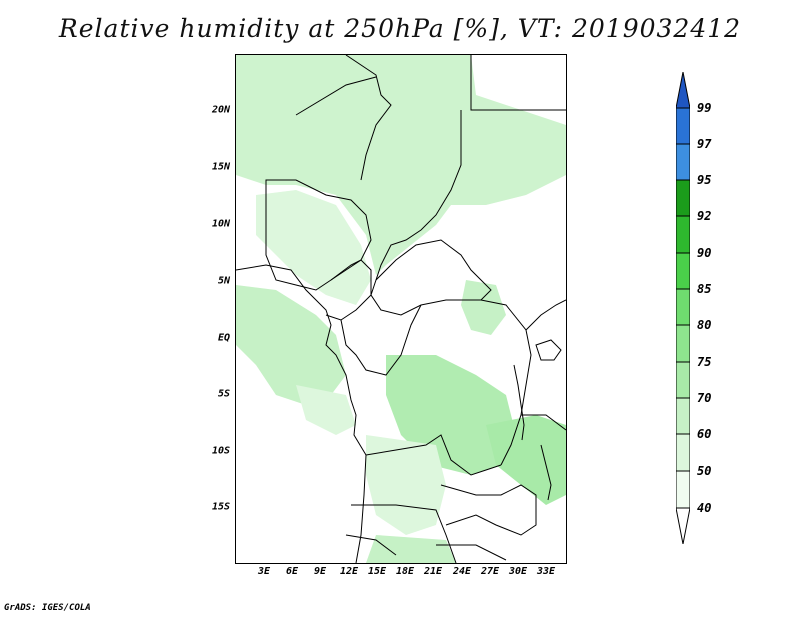 Image resolution: width=800 pixels, height=618 pixels. I want to click on lon-label-6e: 6E, so click(292, 571).